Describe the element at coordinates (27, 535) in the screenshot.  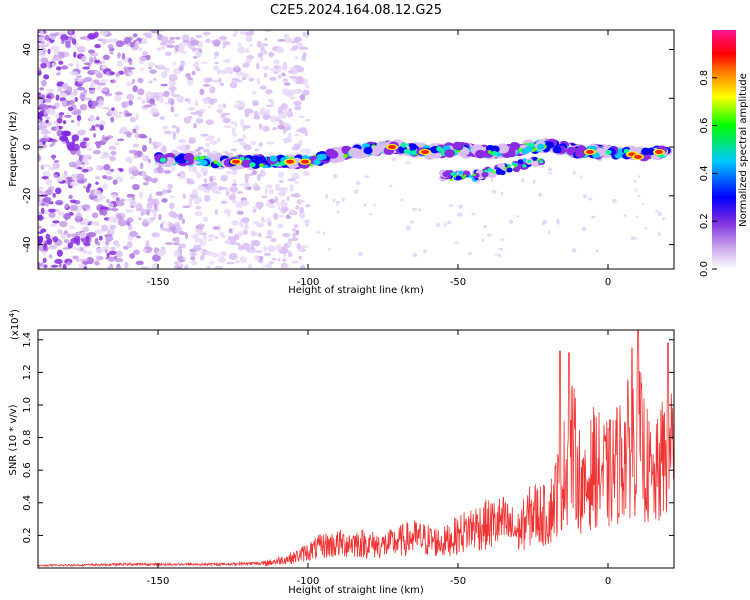
I see `snr-ytick-label: 0.2` at that location.